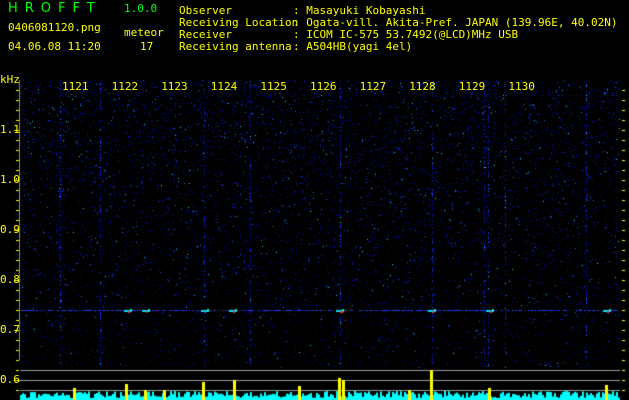  I want to click on receiver-value: : ICOM IC-575 53.7492(@LCD)MHz USB, so click(406, 34).